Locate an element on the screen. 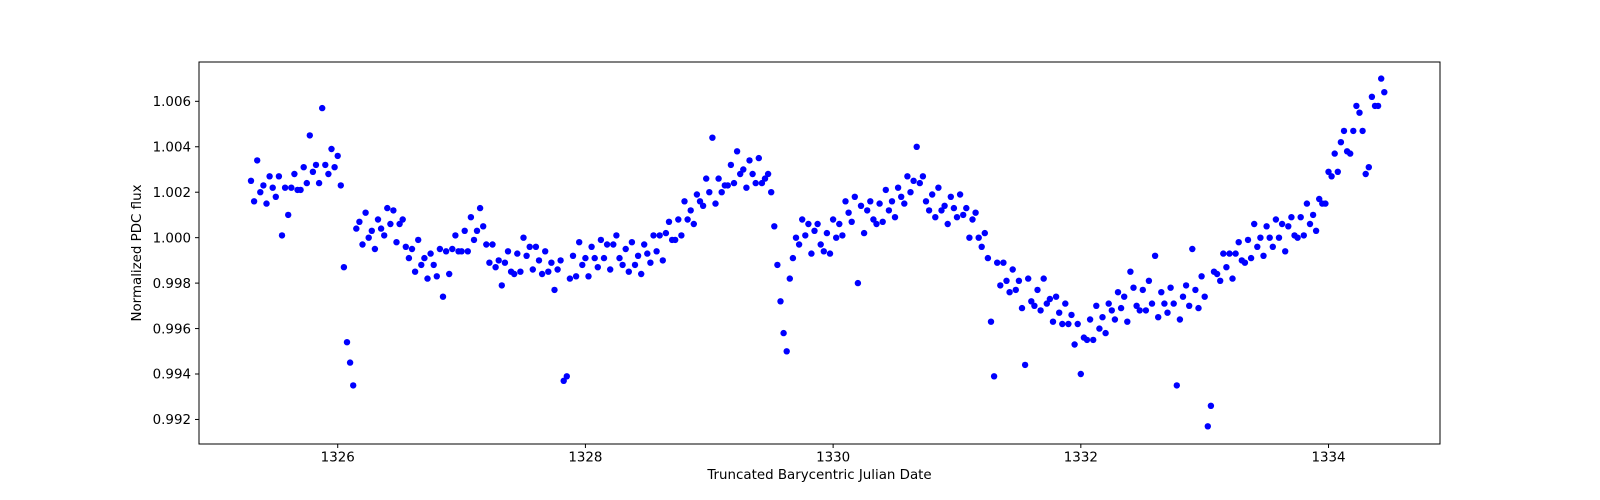 The width and height of the screenshot is (1600, 500). y-tick-label: 1.002 is located at coordinates (172, 193).